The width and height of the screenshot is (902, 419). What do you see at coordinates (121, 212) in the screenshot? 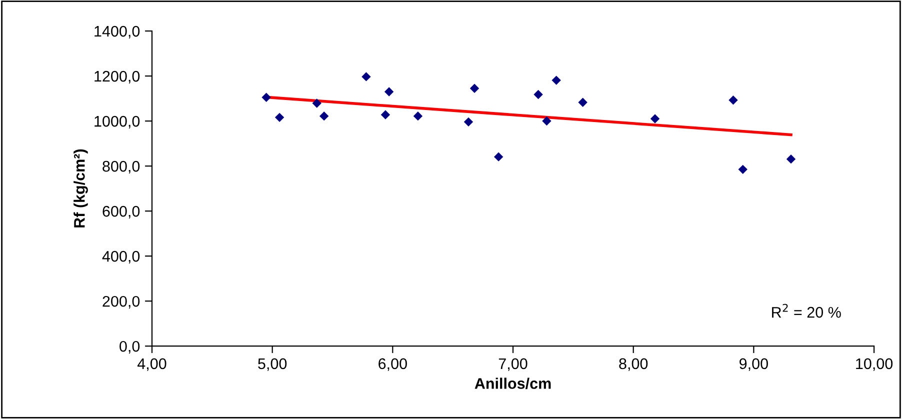
I see `y-tick-label: 600,0` at bounding box center [121, 212].